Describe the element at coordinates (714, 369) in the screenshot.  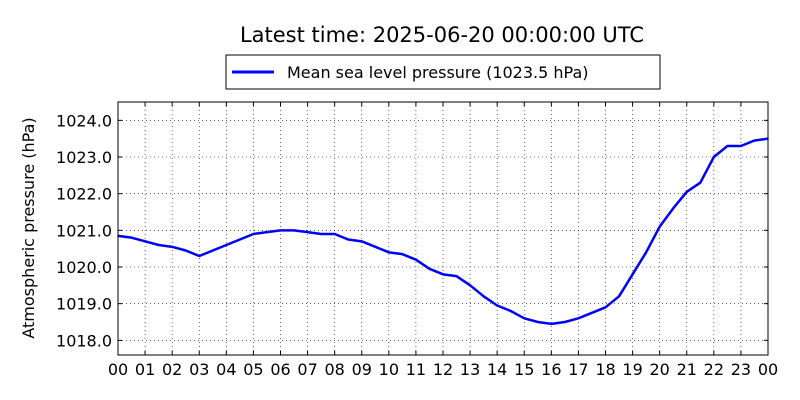
I see `x-tick-label: 22` at that location.